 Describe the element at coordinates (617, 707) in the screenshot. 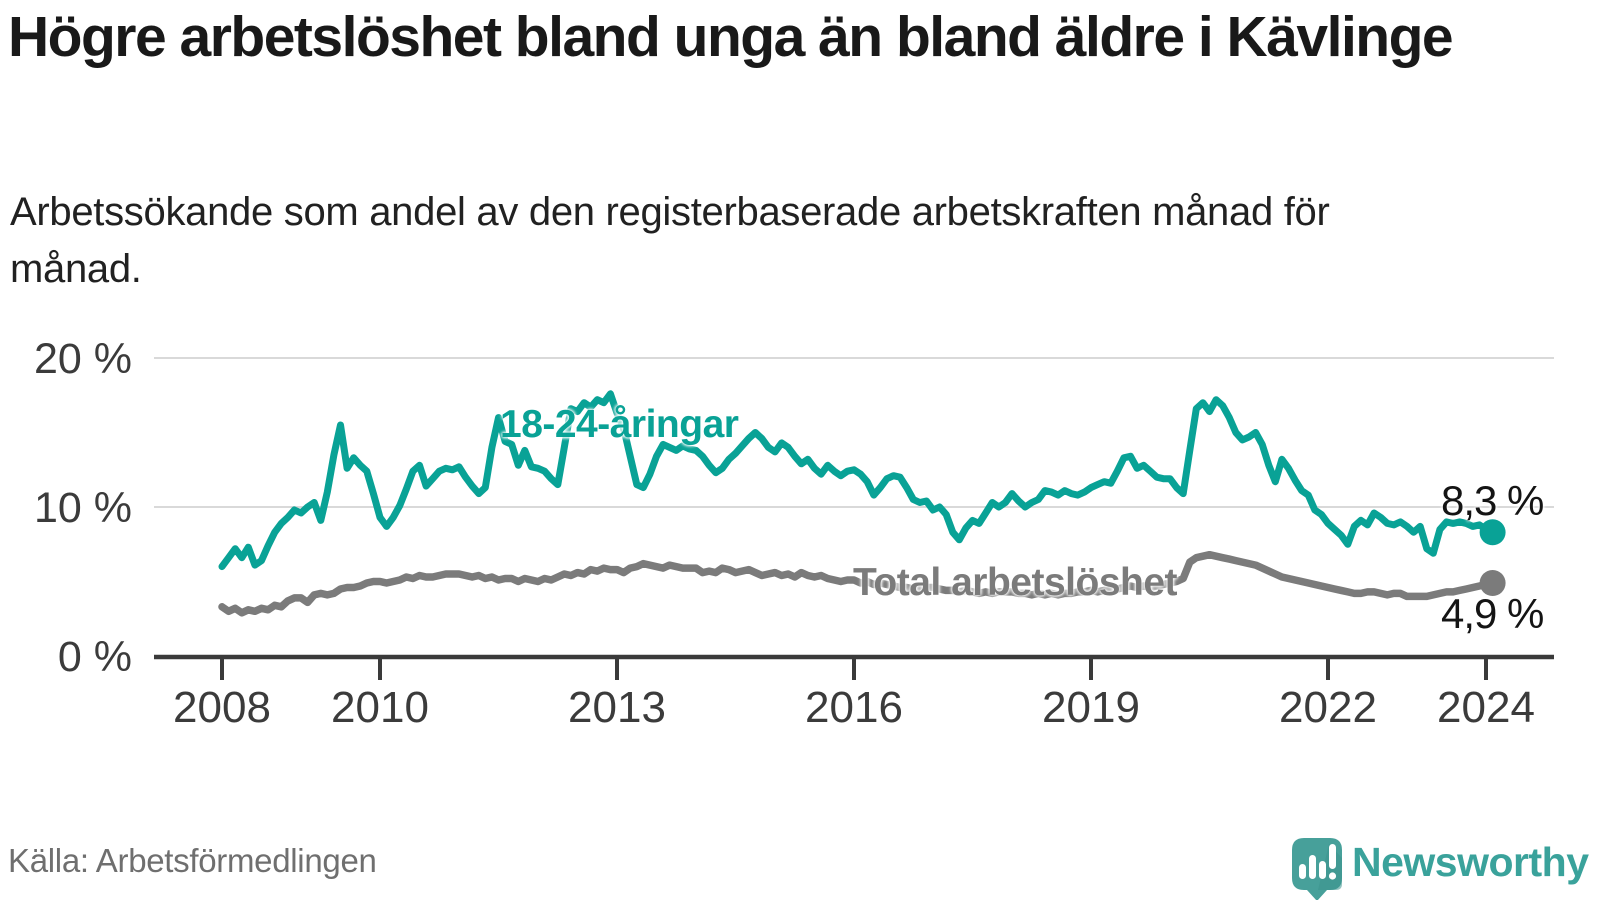

I see `x-axis-tick-label: 2013` at that location.